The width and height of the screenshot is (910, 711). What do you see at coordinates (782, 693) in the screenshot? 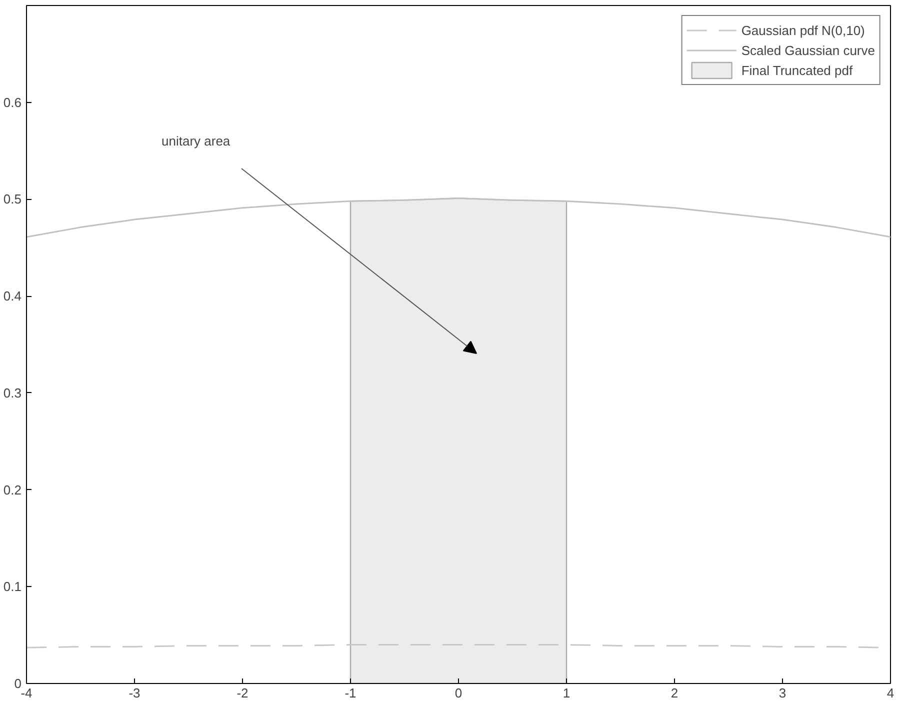
I see `x-tick-label: 3` at bounding box center [782, 693].